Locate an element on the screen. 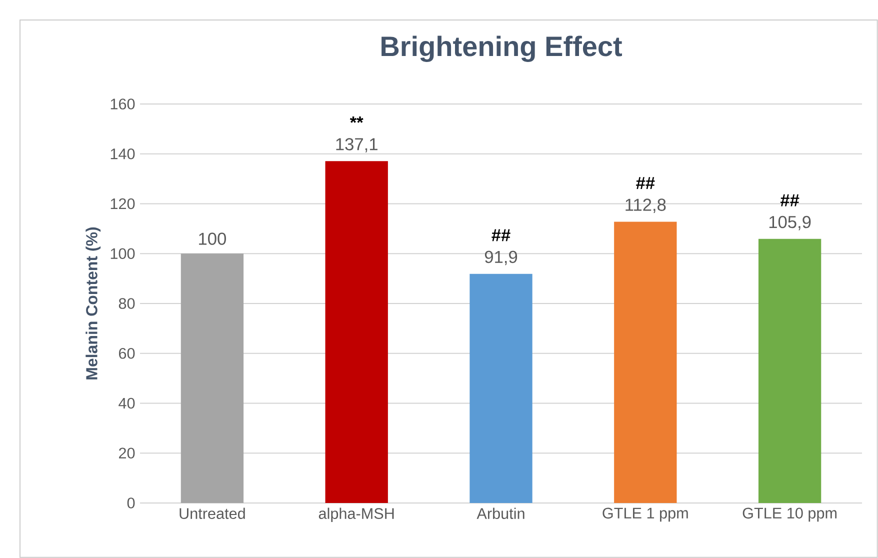  x-tick-label: GTLE 1 ppm is located at coordinates (645, 515).